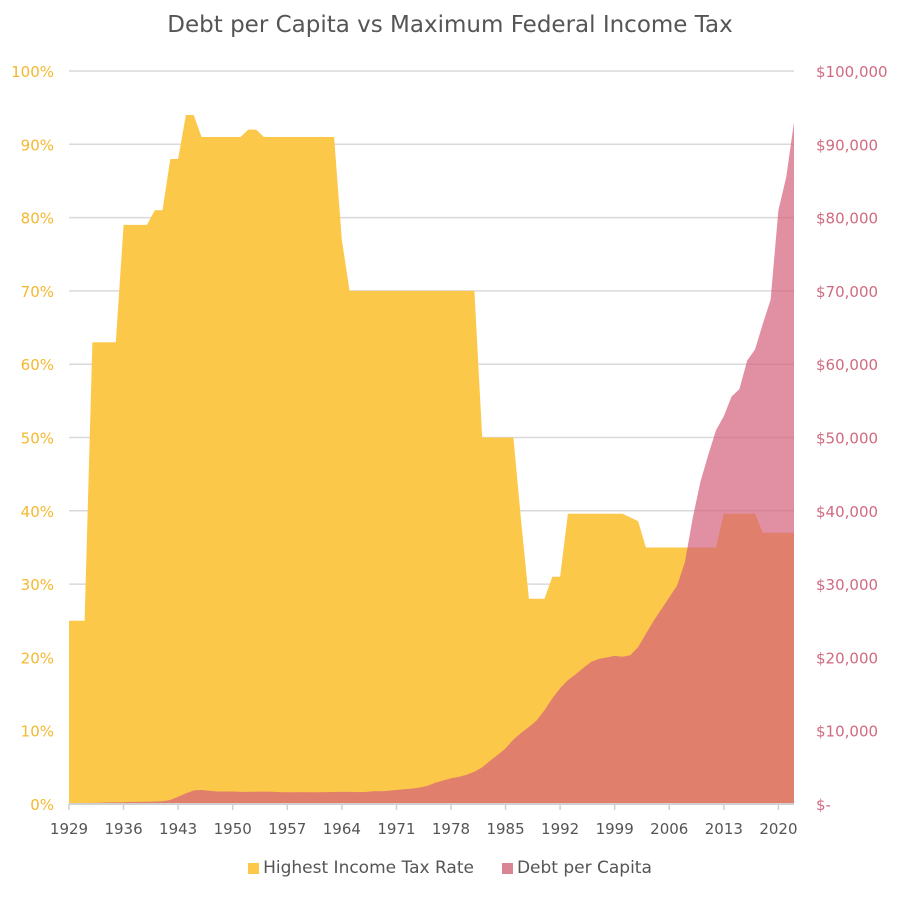 The image size is (900, 900). Describe the element at coordinates (847, 512) in the screenshot. I see `y-right-tick-label: $40,000` at that location.